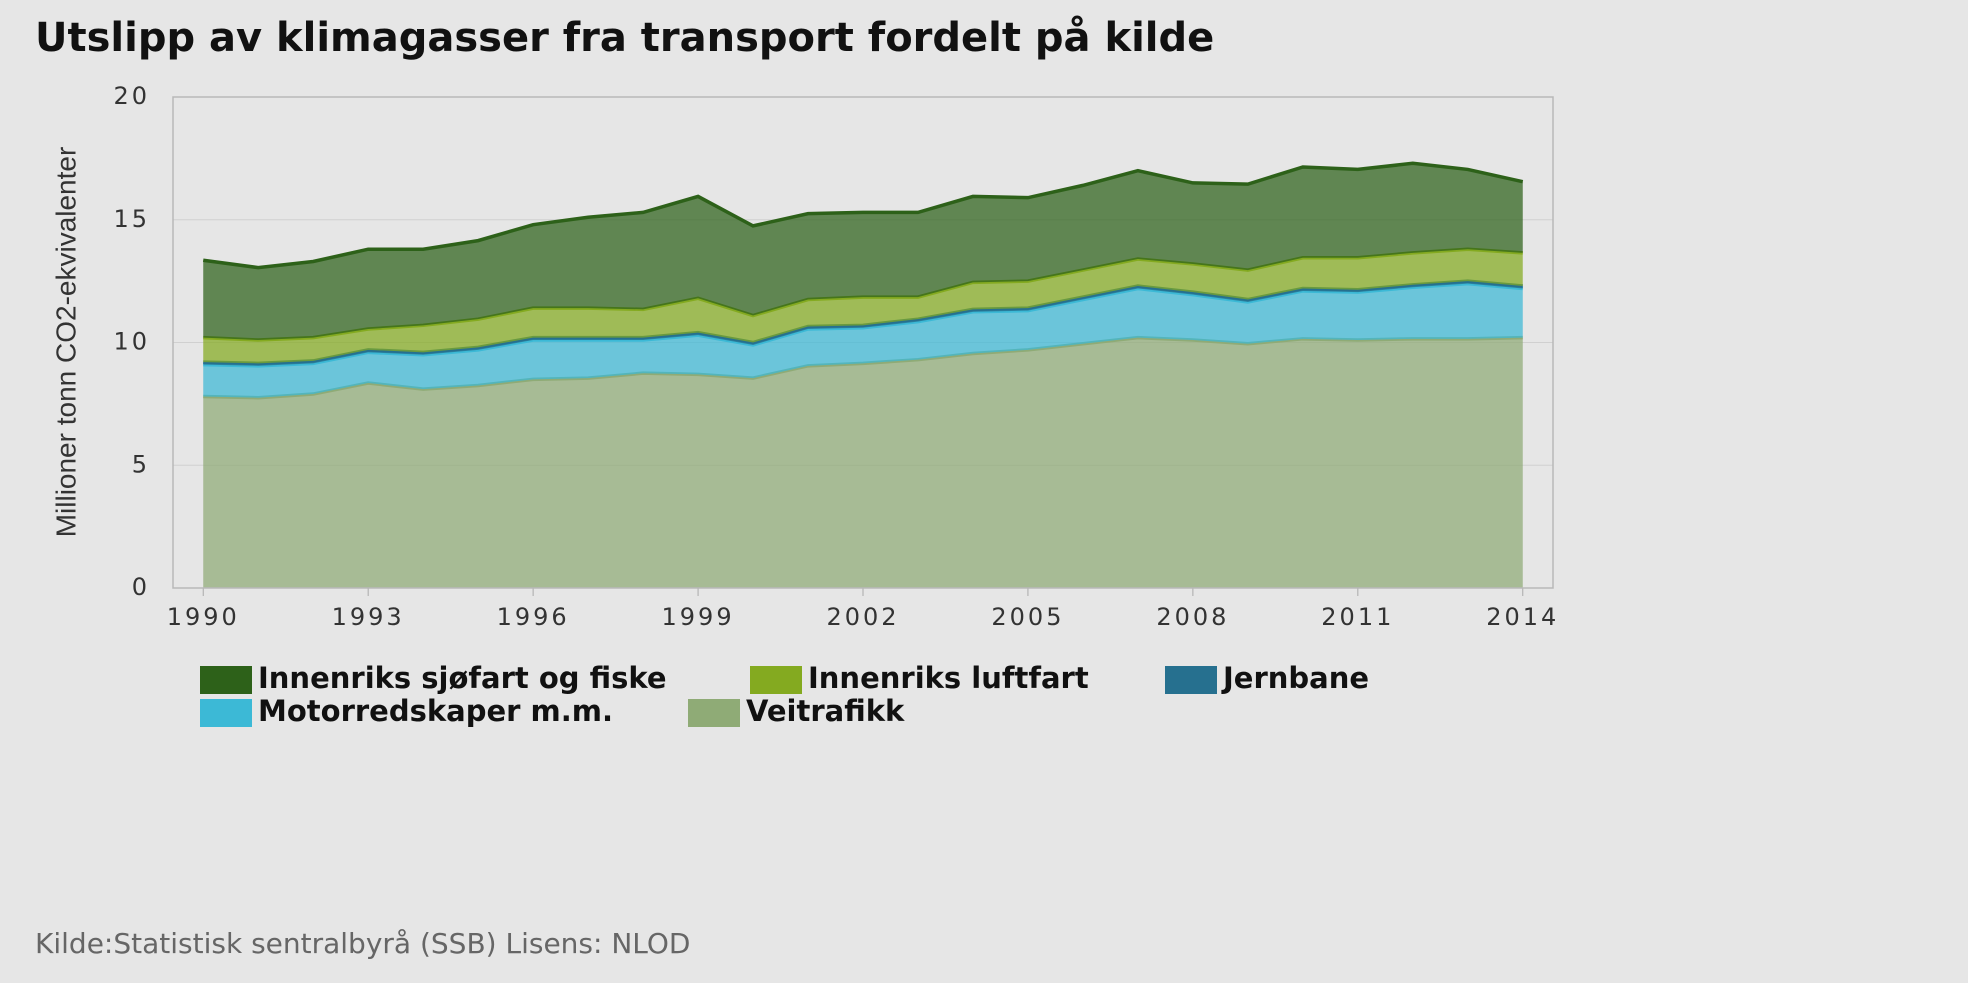  What do you see at coordinates (131, 96) in the screenshot?
I see `y-tick-label: 20` at bounding box center [131, 96].